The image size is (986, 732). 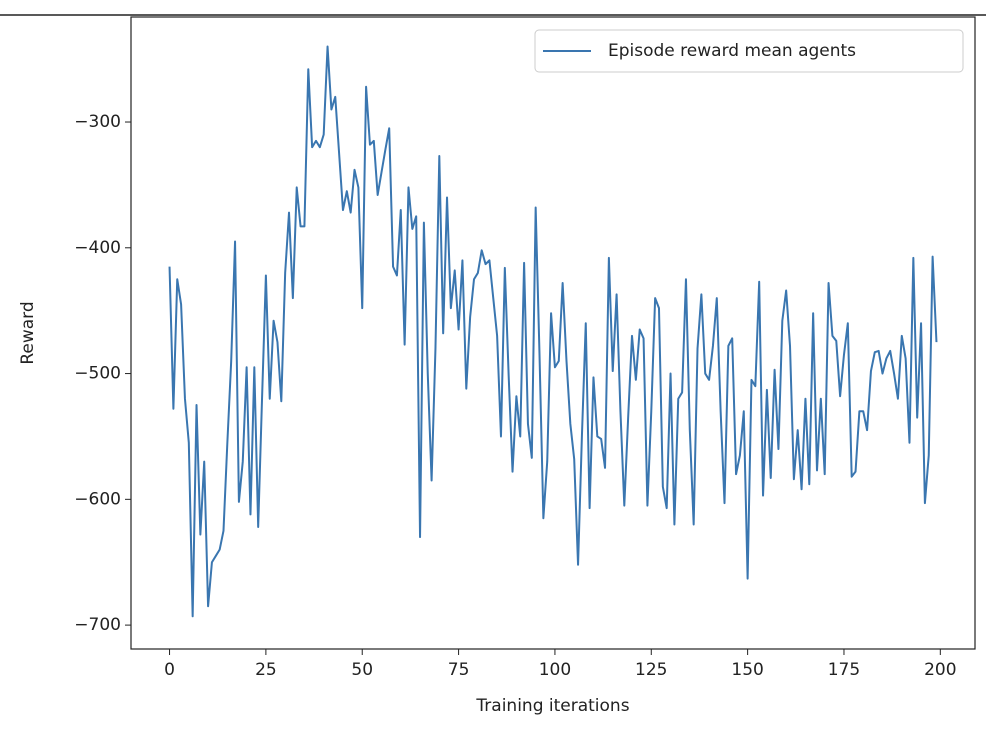 I want to click on legend-box, so click(x=749, y=51).